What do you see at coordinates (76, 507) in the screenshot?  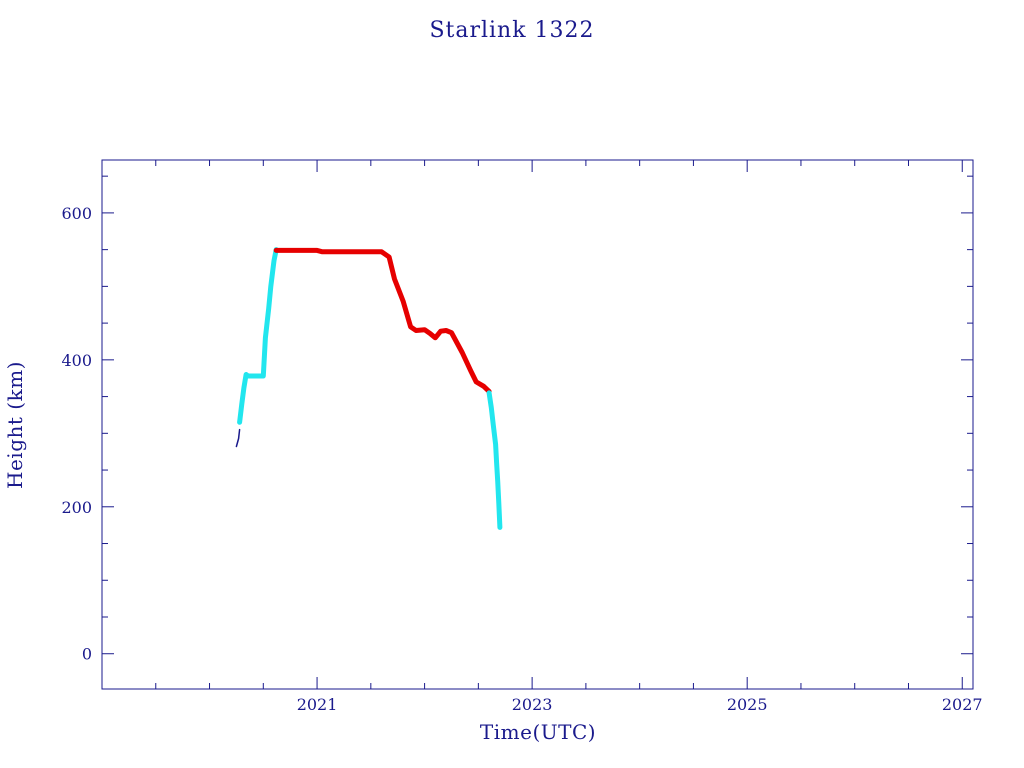 I see `y-tick-label: 200` at bounding box center [76, 507].